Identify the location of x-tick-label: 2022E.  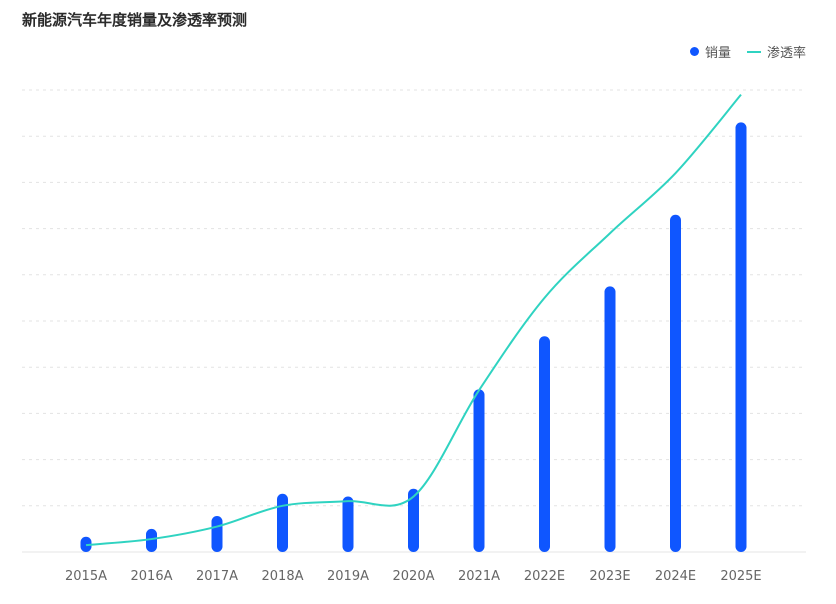
(544, 576).